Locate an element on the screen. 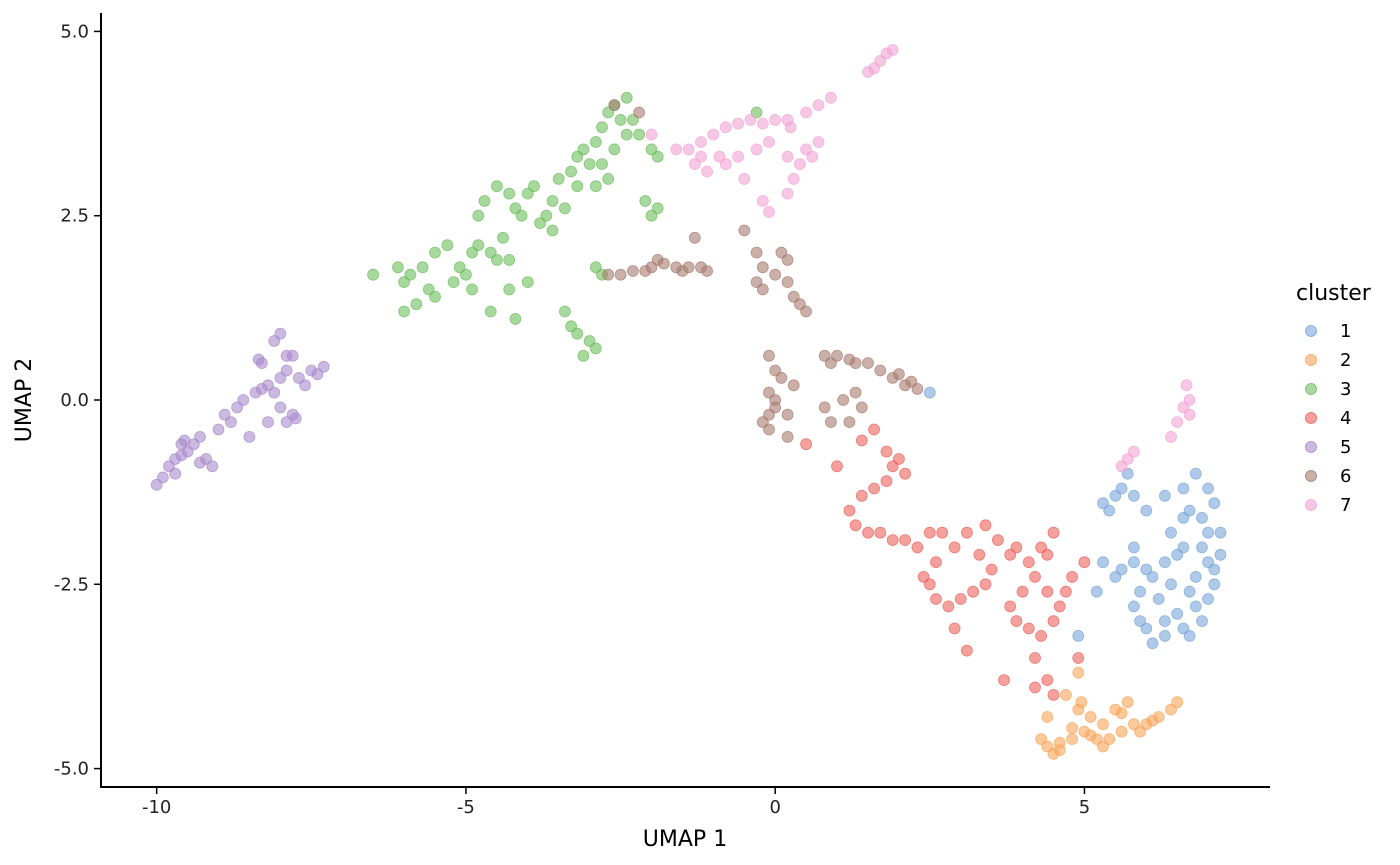 The image size is (1400, 865). x-tick-label: 5 is located at coordinates (1084, 807).